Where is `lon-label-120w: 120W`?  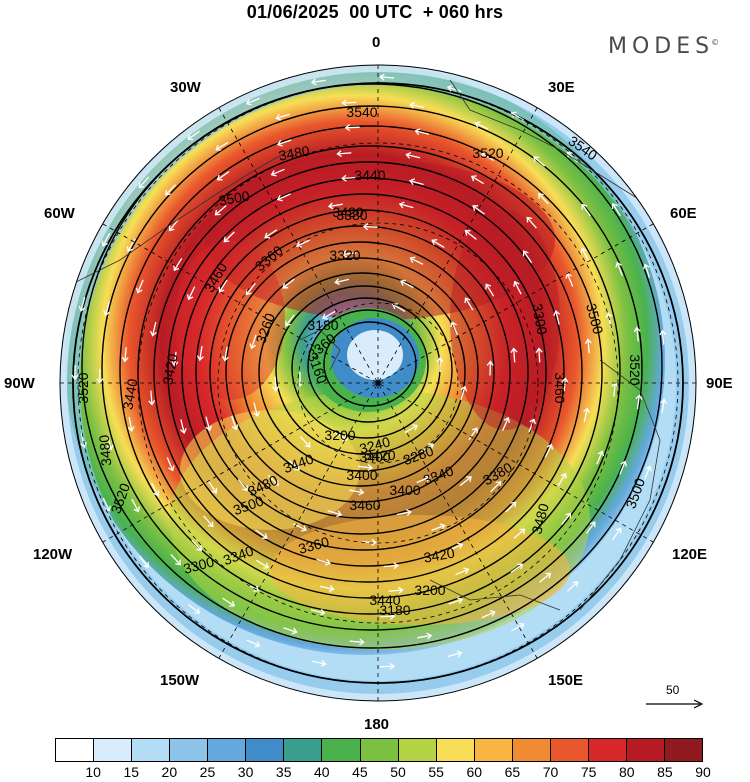 lon-label-120w: 120W is located at coordinates (53, 554).